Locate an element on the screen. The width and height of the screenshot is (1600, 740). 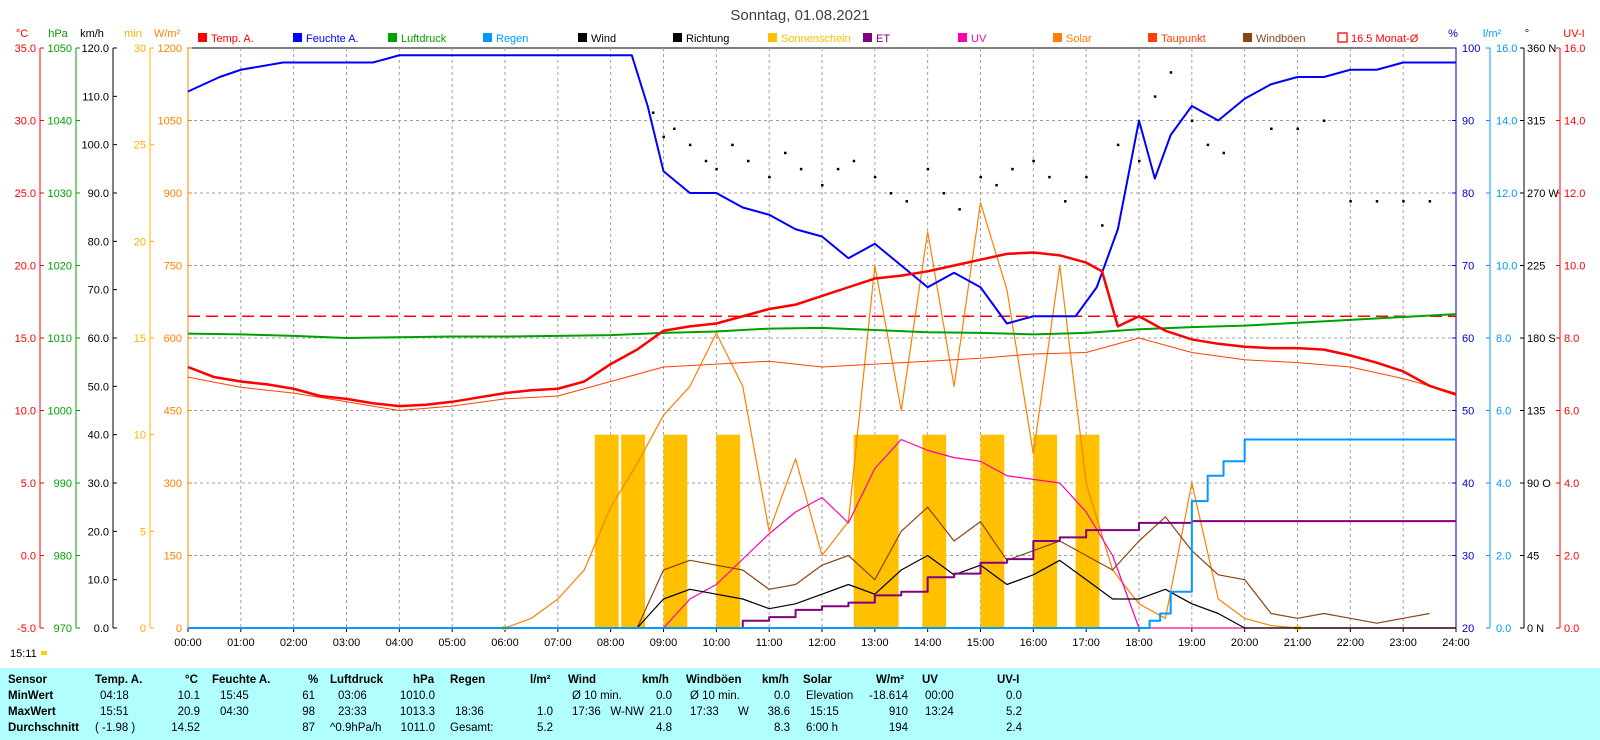
stats-temp-max: 20.9 is located at coordinates (188, 712).